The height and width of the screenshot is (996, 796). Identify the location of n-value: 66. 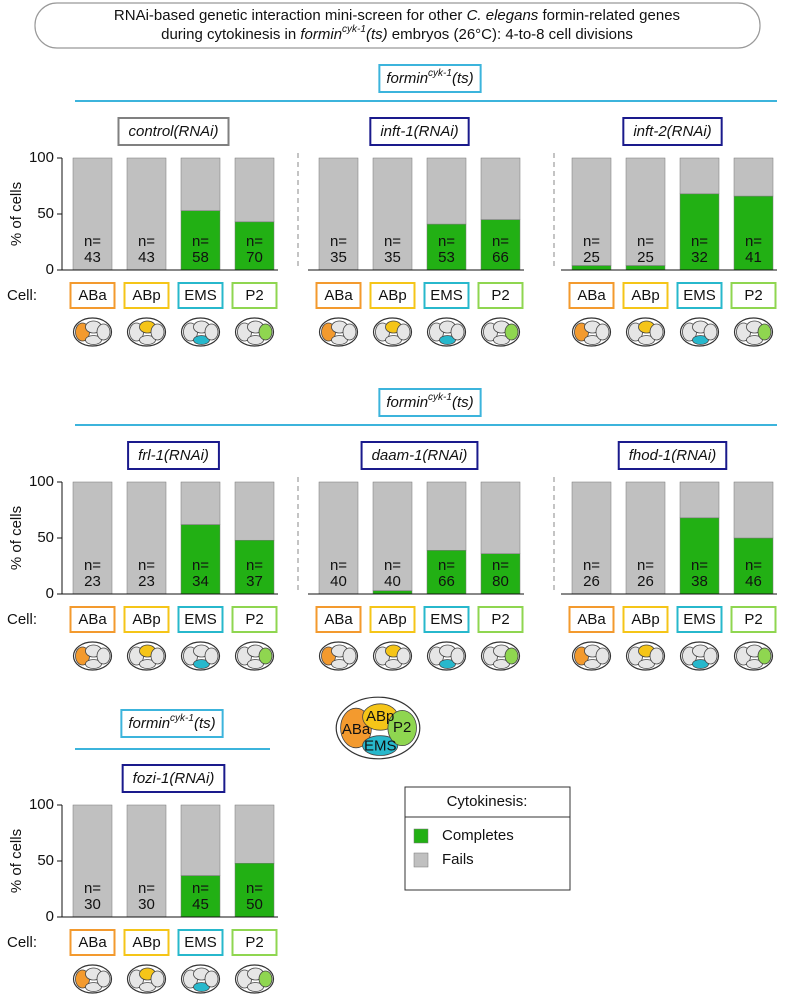
(500, 257).